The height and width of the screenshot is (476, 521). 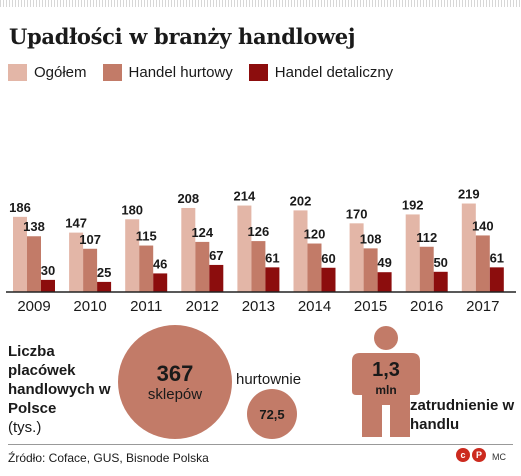 I want to click on data-label-2015-series-2: 49, so click(x=384, y=262).